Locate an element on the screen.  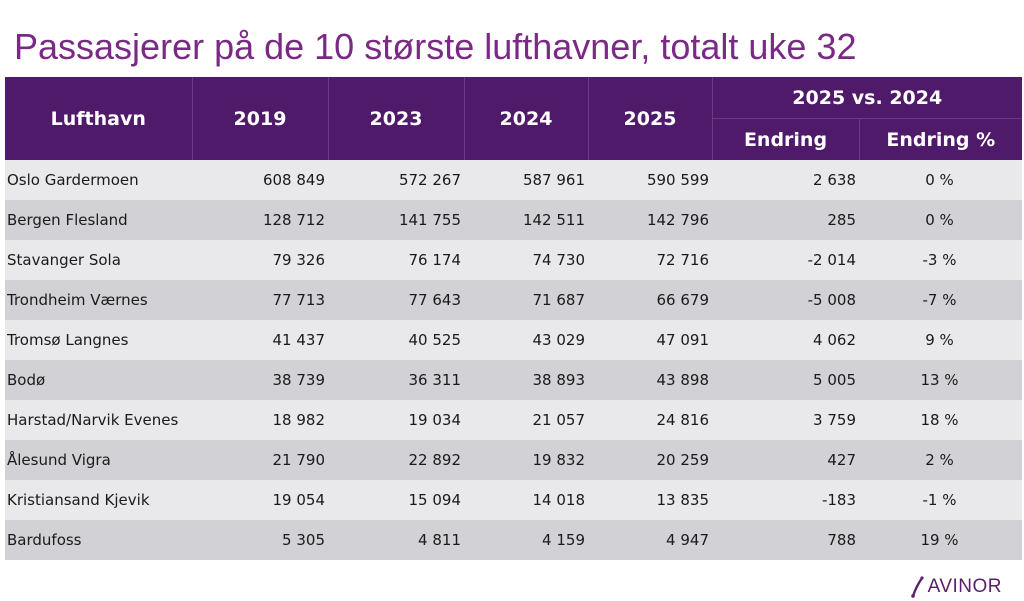
header-2024: 2024 is located at coordinates (525, 118).